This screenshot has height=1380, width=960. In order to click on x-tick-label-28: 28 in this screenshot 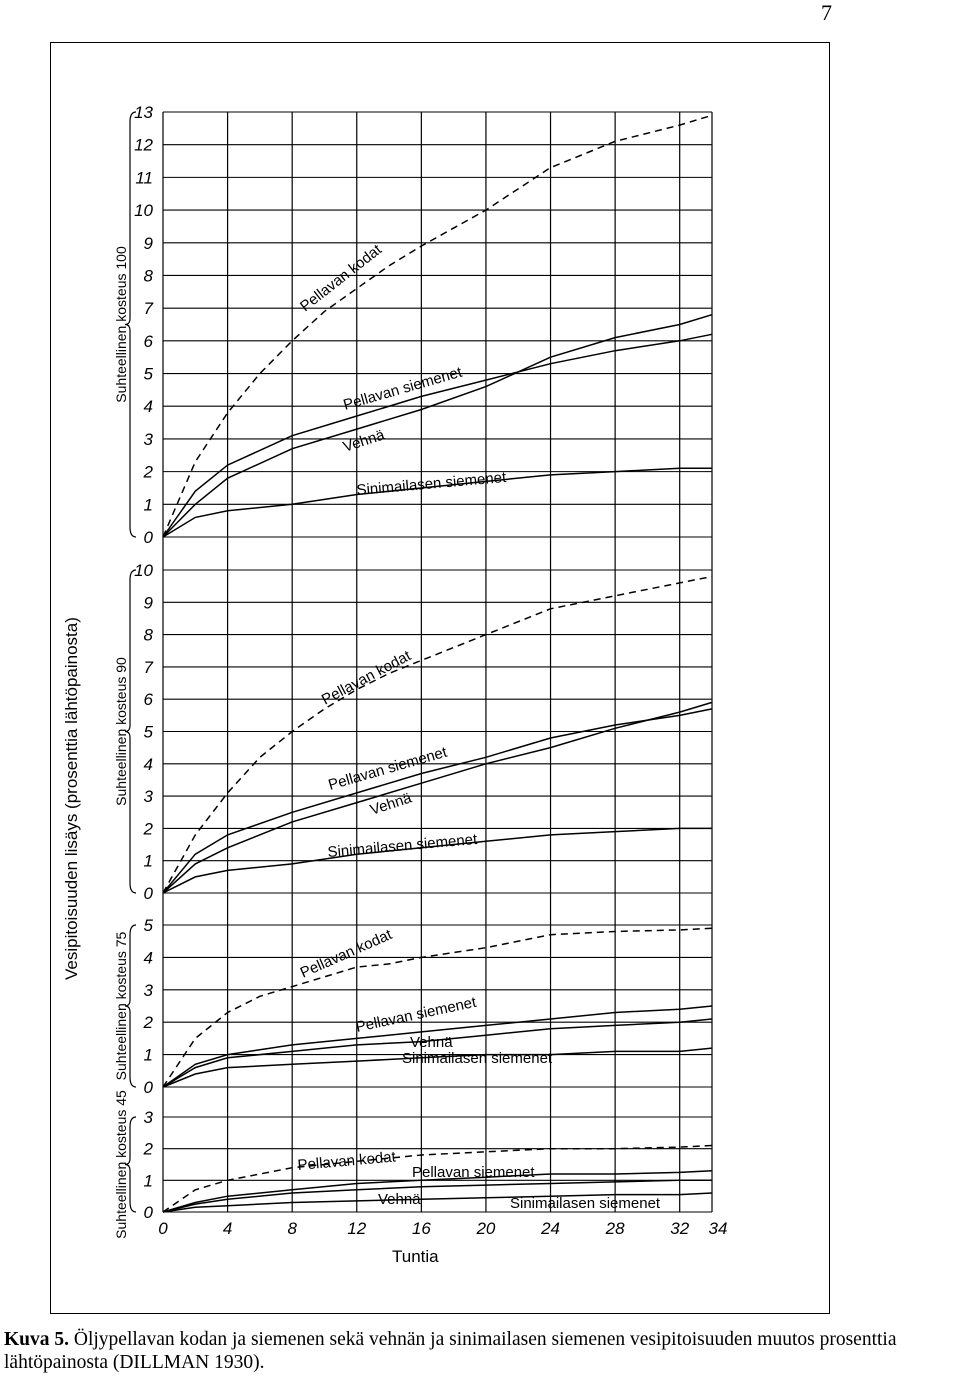, I will do `click(615, 1228)`.